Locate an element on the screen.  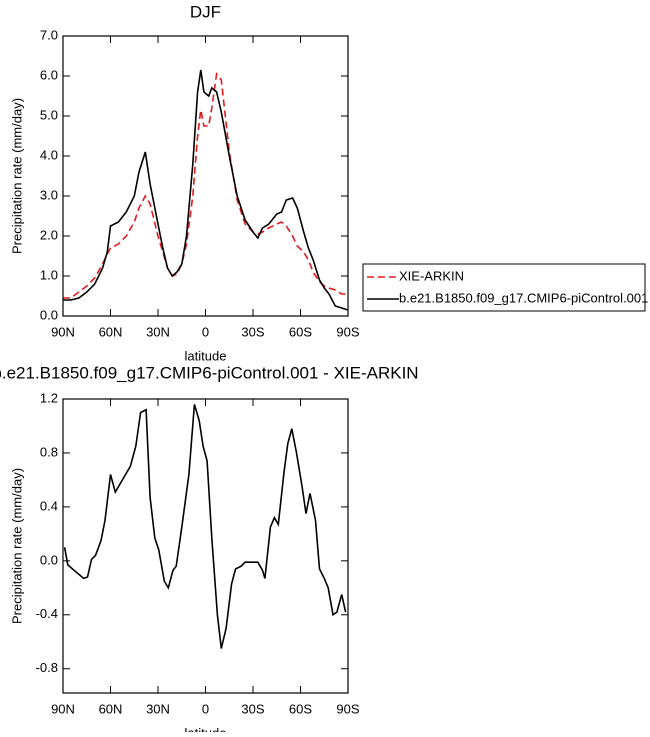
legend-box is located at coordinates (504, 287).